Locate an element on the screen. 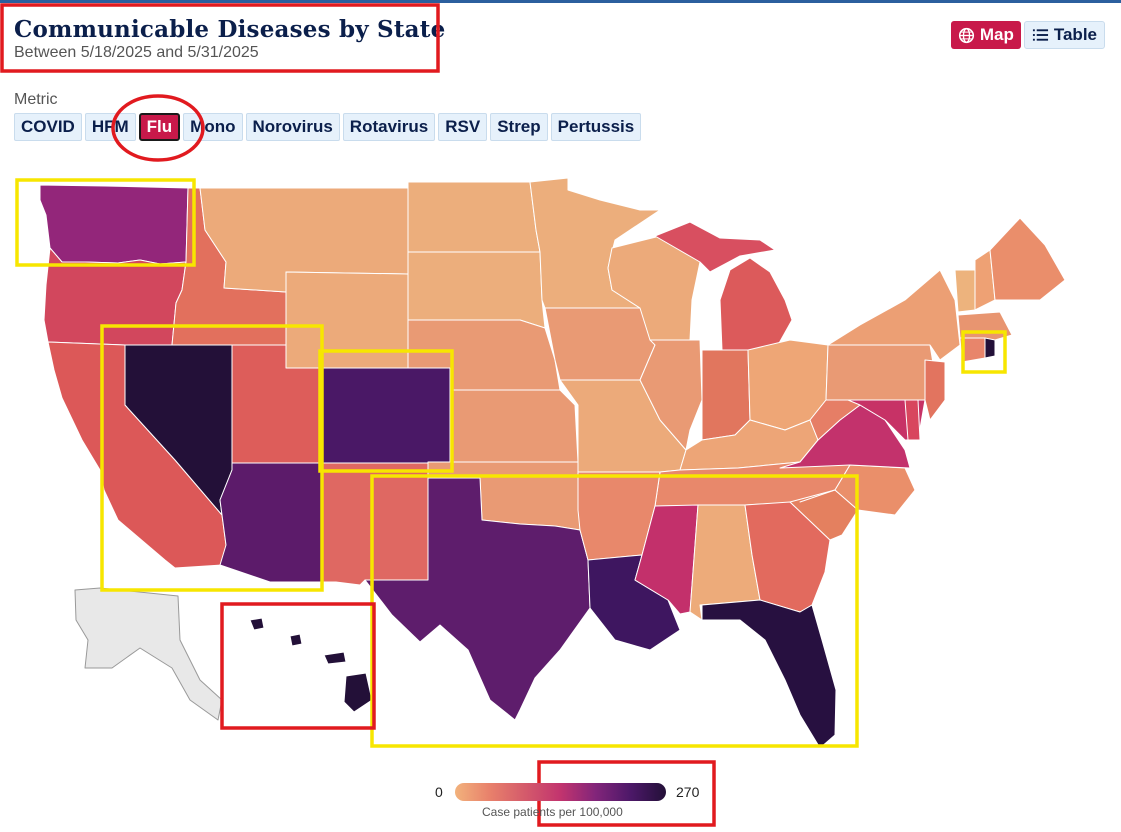  metric-pertussis-button: Pertussis is located at coordinates (596, 127).